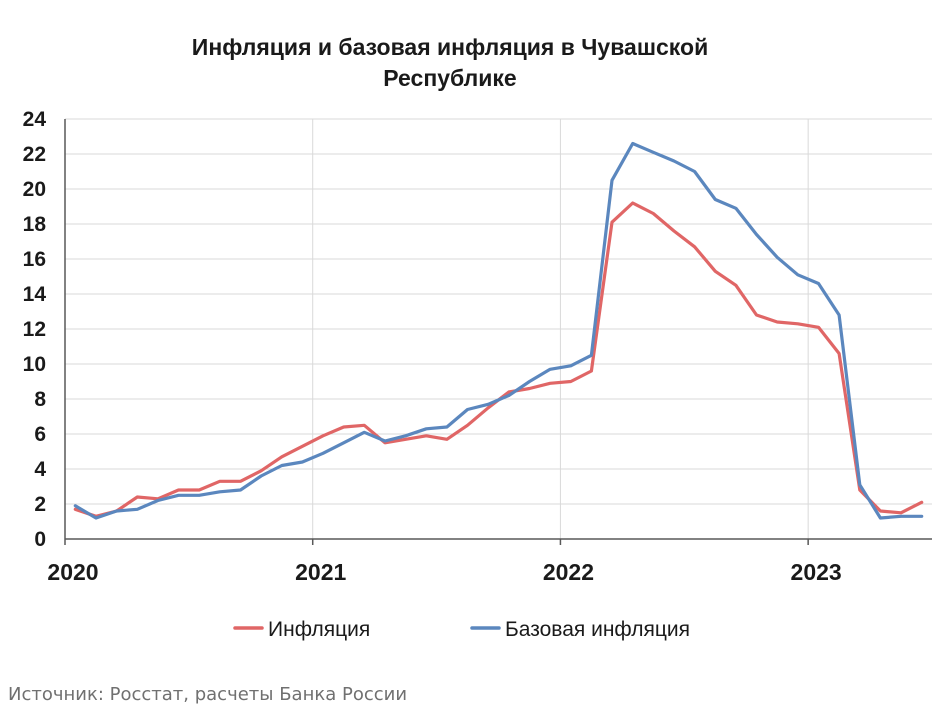 This screenshot has height=712, width=950. What do you see at coordinates (34, 329) in the screenshot?
I see `y-tick-label: 12` at bounding box center [34, 329].